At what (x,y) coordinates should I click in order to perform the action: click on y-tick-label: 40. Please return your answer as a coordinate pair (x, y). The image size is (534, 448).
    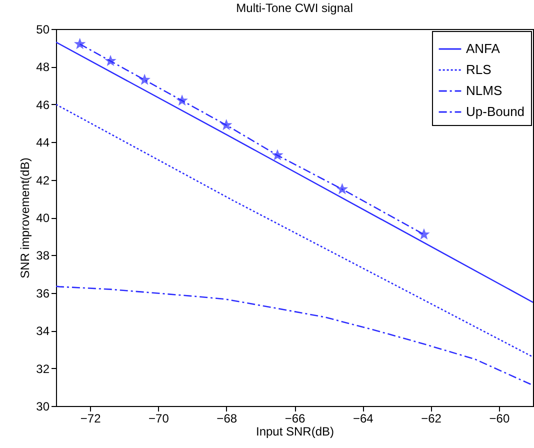
    Looking at the image, I should click on (43, 218).